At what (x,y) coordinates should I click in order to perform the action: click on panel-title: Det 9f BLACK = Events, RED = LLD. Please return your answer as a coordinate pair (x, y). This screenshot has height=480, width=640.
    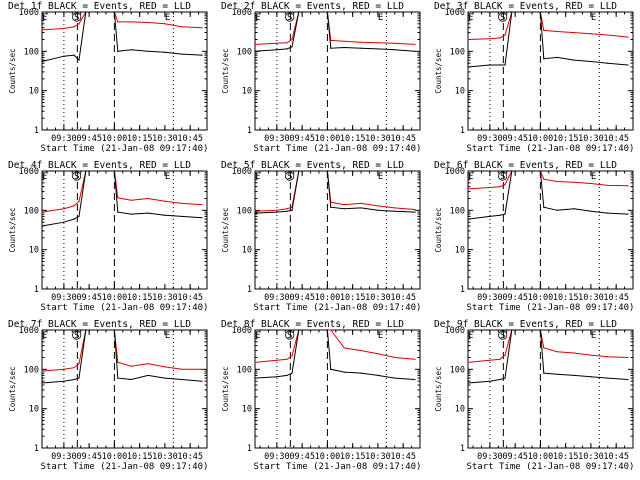
    Looking at the image, I should click on (525, 324).